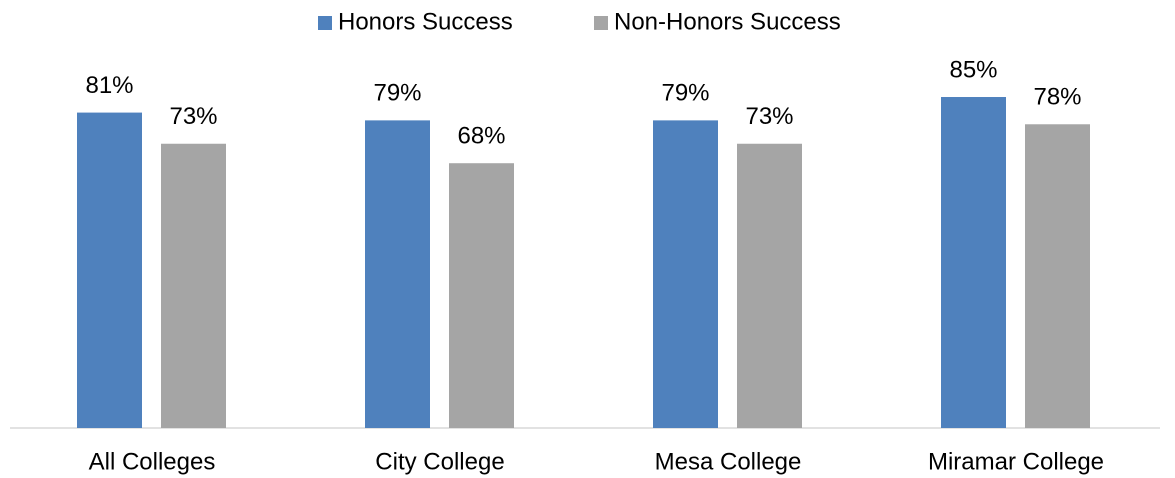 Image resolution: width=1175 pixels, height=478 pixels. Describe the element at coordinates (109, 85) in the screenshot. I see `value-label: 81%` at that location.